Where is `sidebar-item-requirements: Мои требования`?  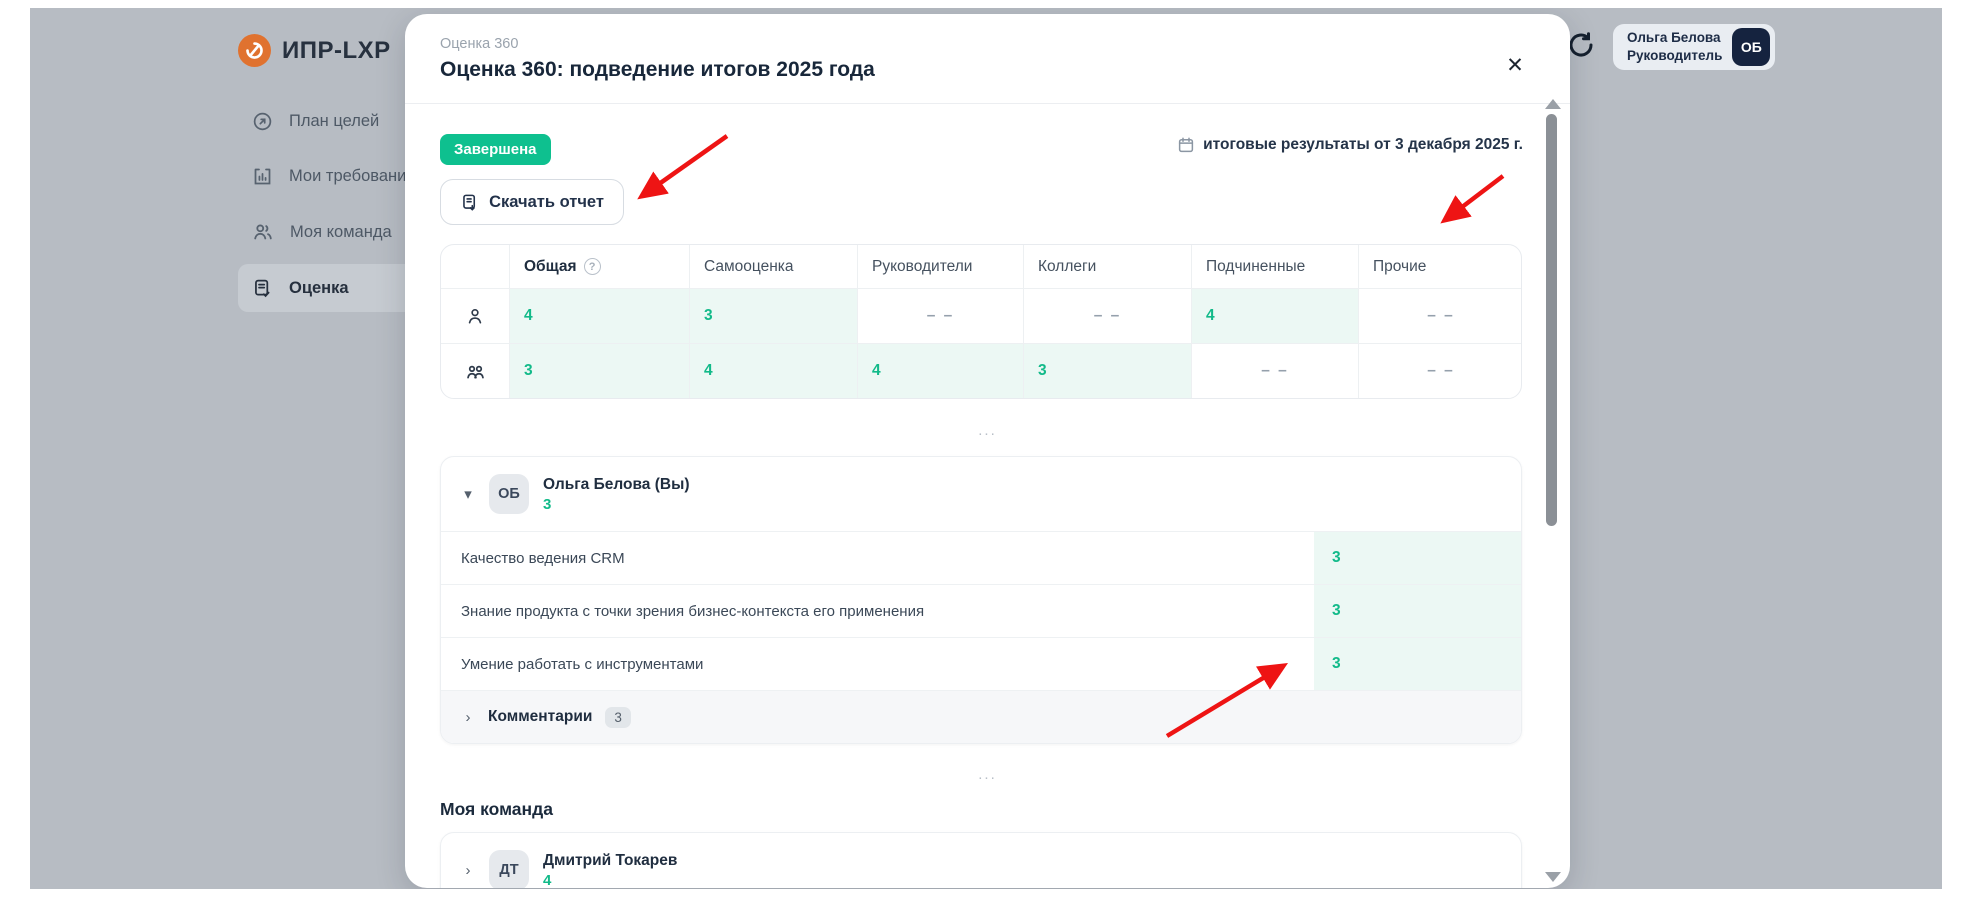 sidebar-item-requirements: Мои требования is located at coordinates (344, 176).